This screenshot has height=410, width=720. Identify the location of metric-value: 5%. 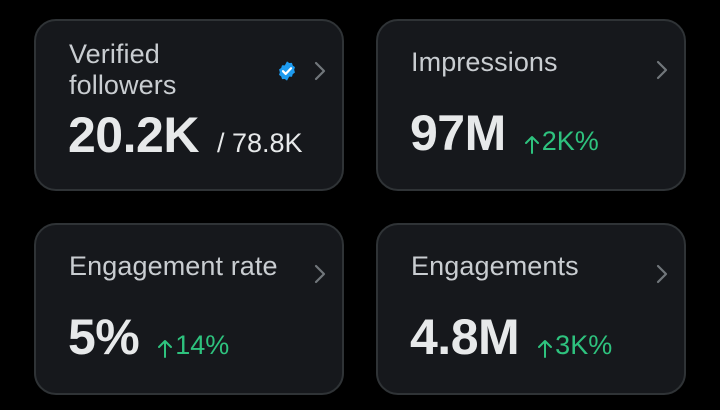
(104, 337).